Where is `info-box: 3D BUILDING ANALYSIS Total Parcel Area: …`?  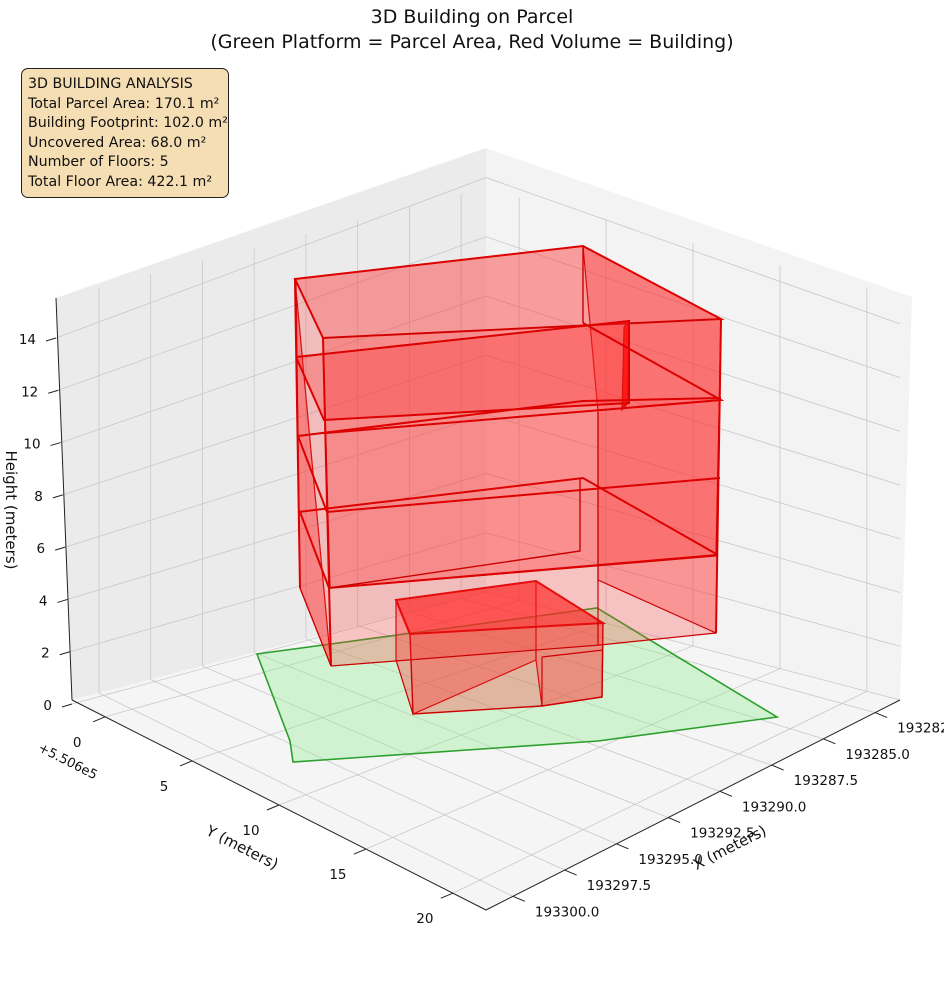 info-box: 3D BUILDING ANALYSIS Total Parcel Area: … is located at coordinates (125, 133).